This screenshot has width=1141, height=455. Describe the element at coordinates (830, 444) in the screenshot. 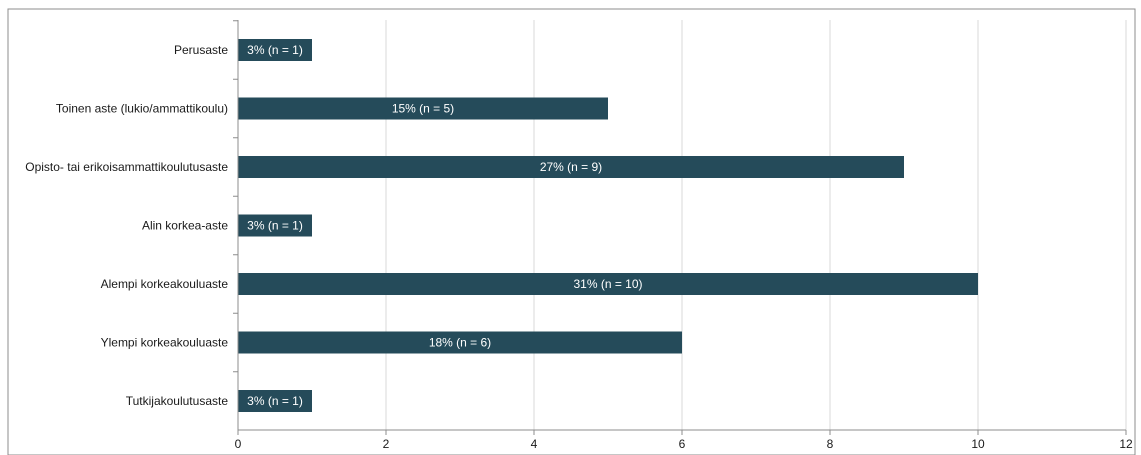

I see `x-tick-label: 8` at that location.